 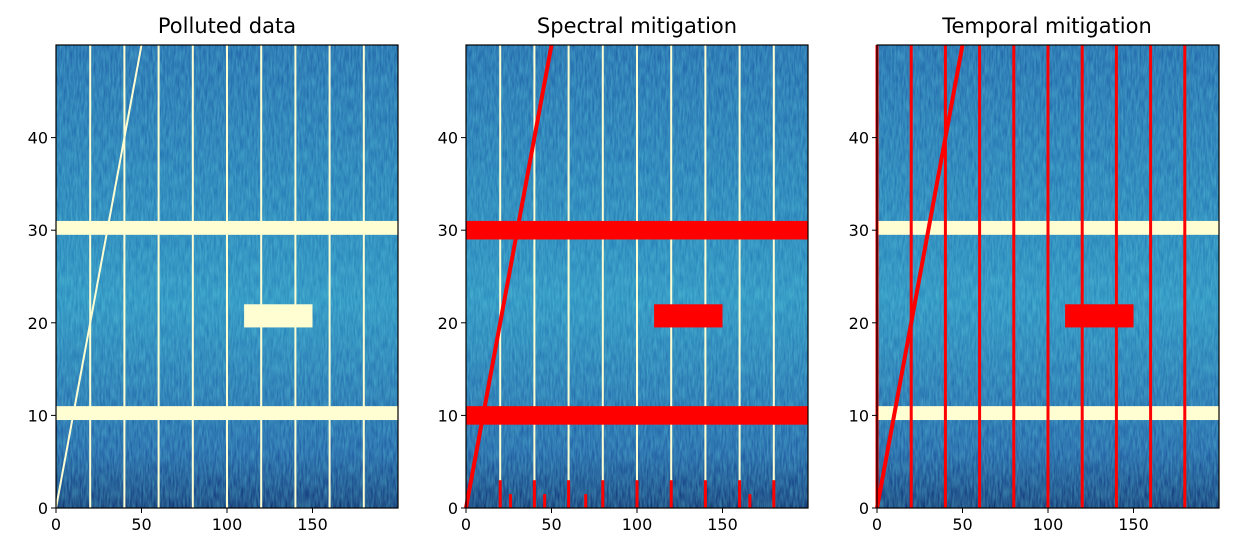 What do you see at coordinates (1046, 26) in the screenshot?
I see `panel-title: Temporal mitigation` at bounding box center [1046, 26].